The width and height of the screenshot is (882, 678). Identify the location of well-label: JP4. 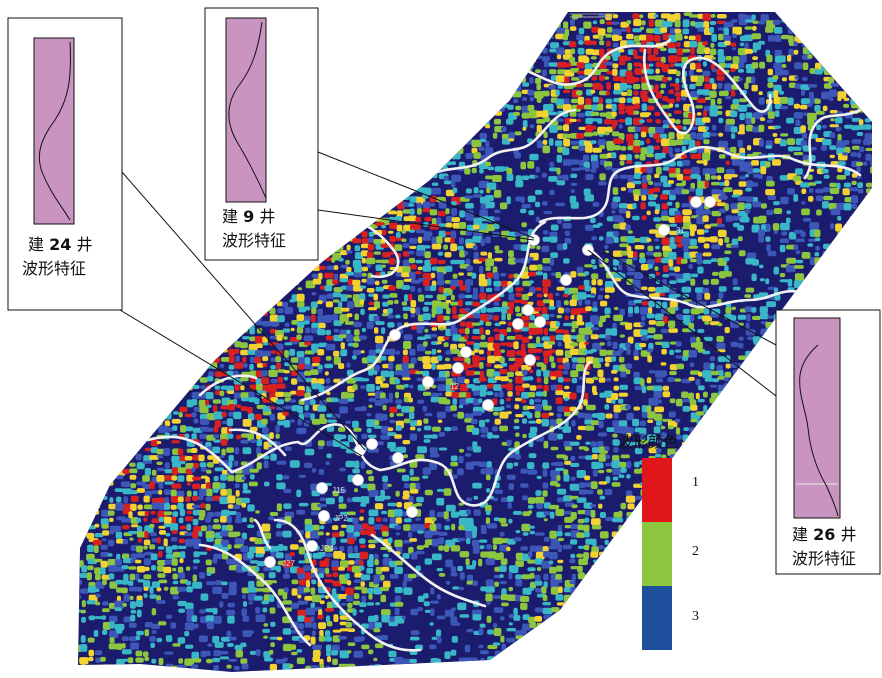
(327, 548).